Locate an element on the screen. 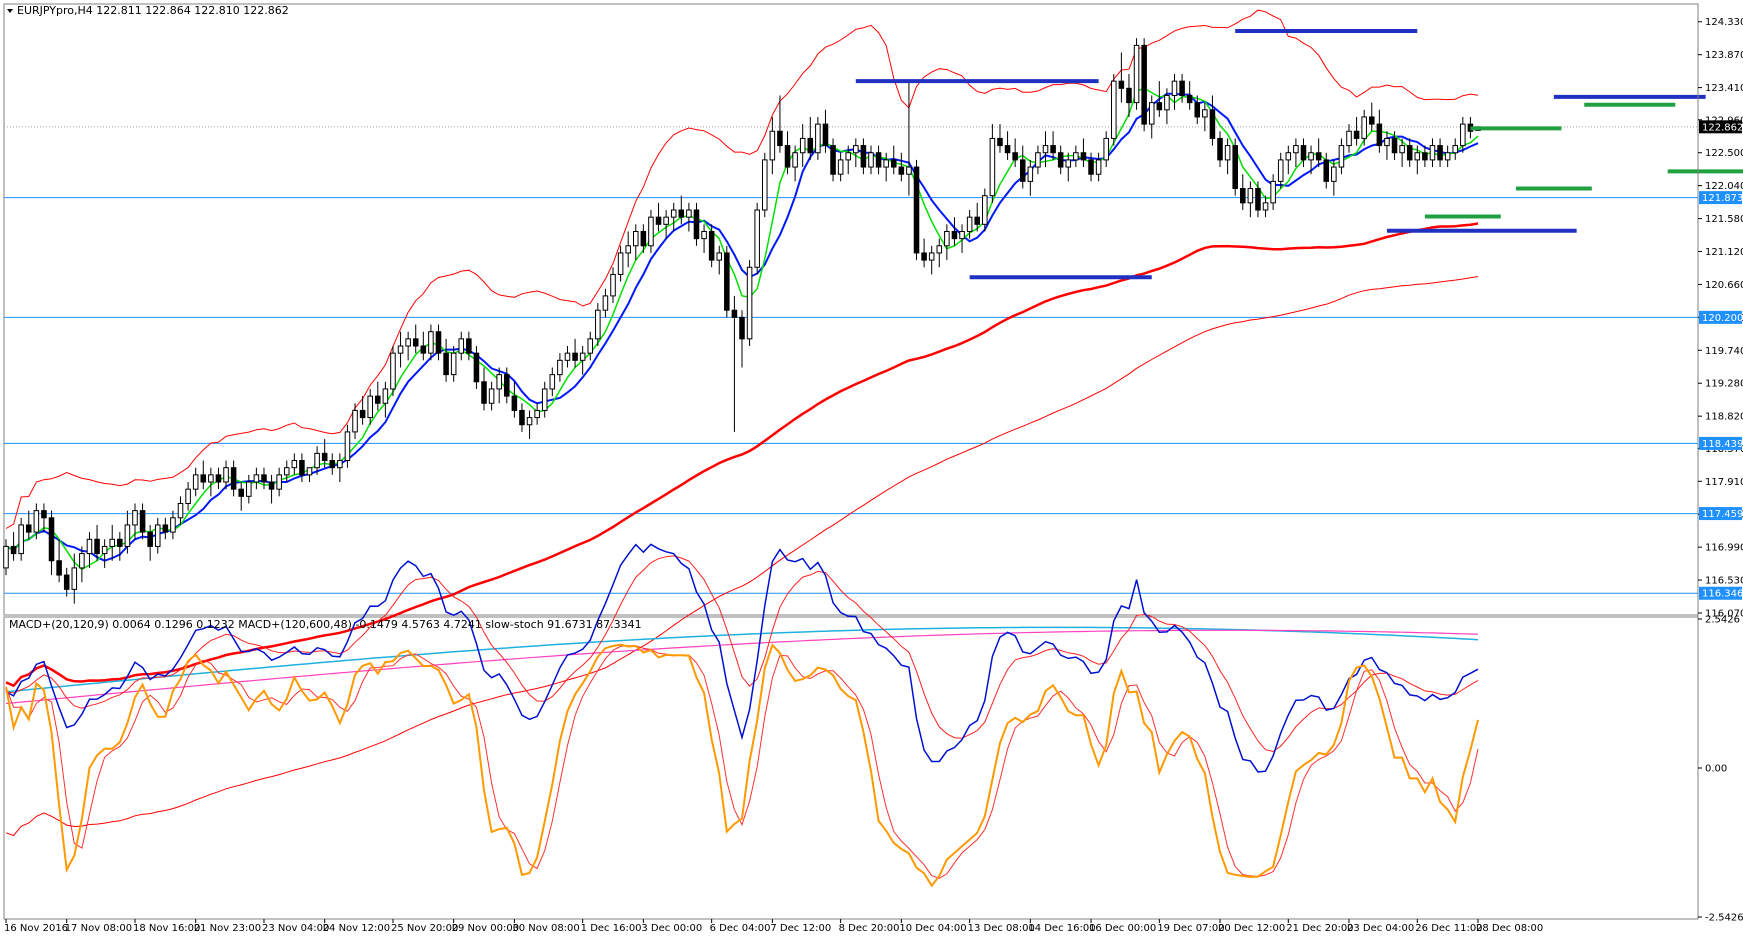 This screenshot has height=939, width=1743. time-tick-label: 20 Dec 12:00 is located at coordinates (1251, 928).